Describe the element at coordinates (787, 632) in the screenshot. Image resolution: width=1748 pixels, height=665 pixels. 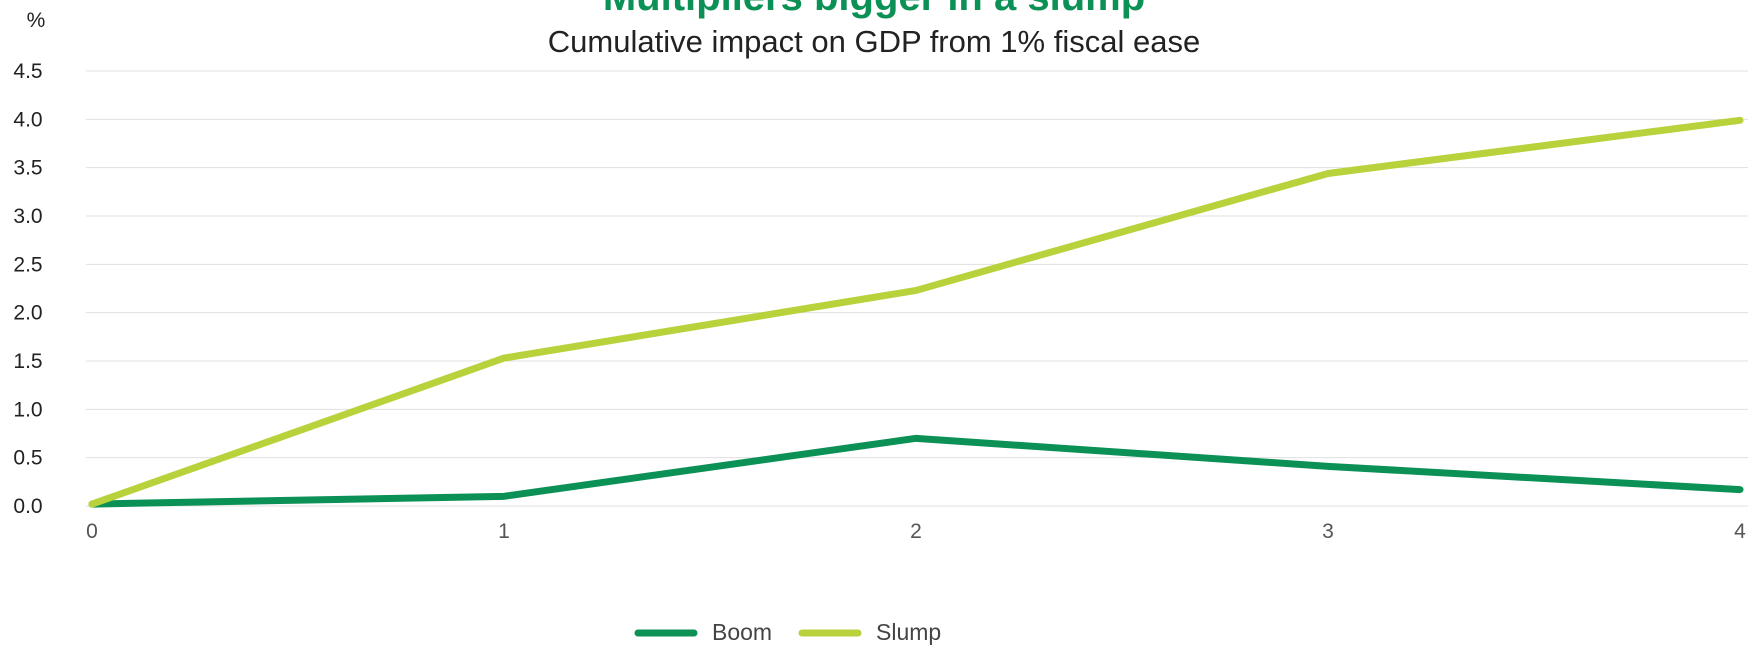
I see `legend: Boom Slump` at that location.